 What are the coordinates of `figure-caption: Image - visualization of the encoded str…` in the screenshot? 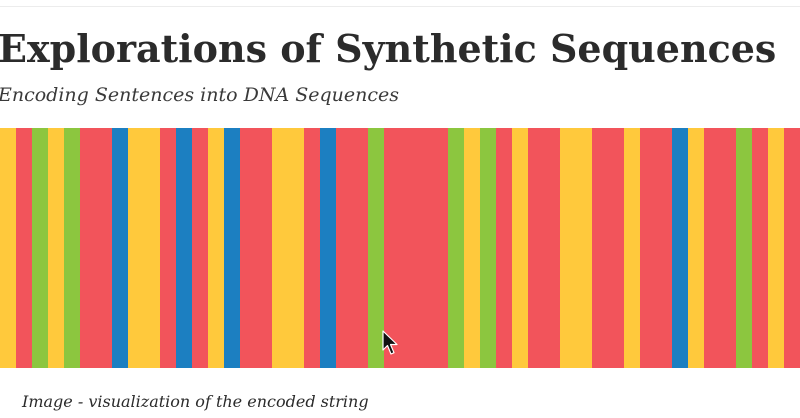 It's located at (195, 401).